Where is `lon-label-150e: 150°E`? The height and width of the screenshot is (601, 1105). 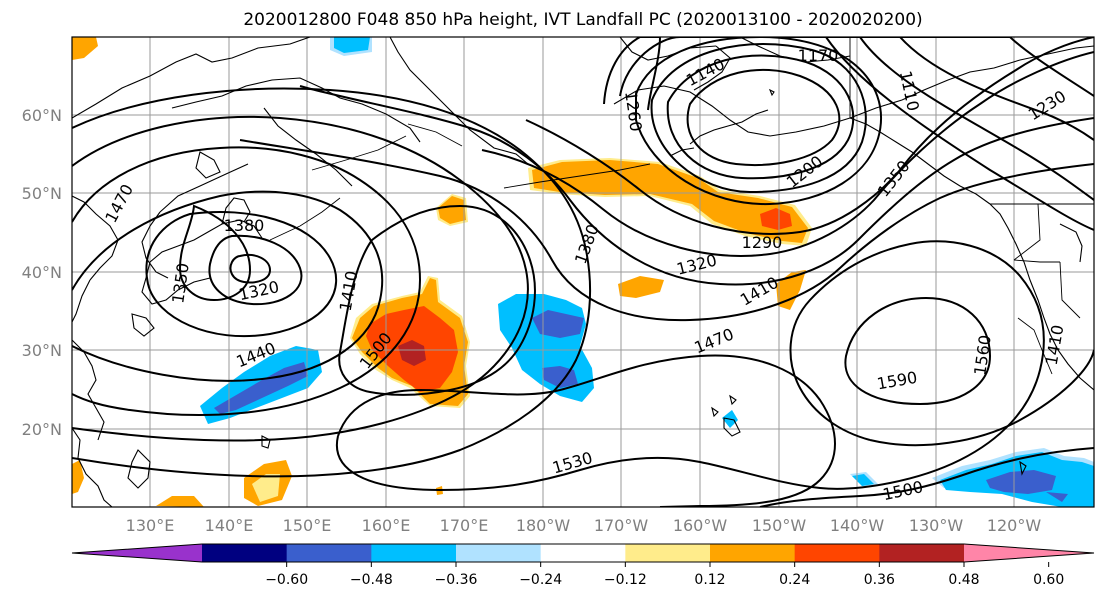 lon-label-150e: 150°E is located at coordinates (307, 525).